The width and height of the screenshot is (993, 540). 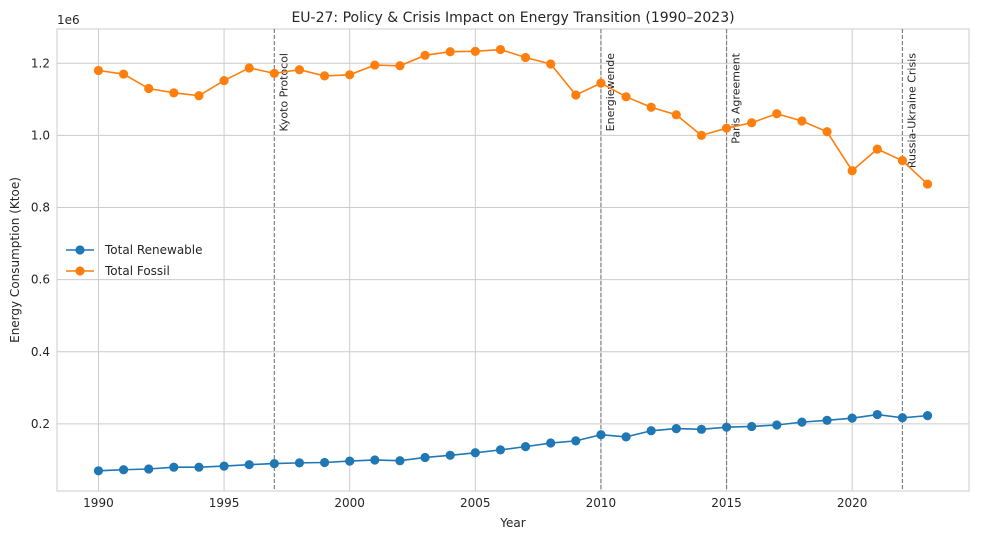 I want to click on x-tick-label: 2010, so click(x=601, y=503).